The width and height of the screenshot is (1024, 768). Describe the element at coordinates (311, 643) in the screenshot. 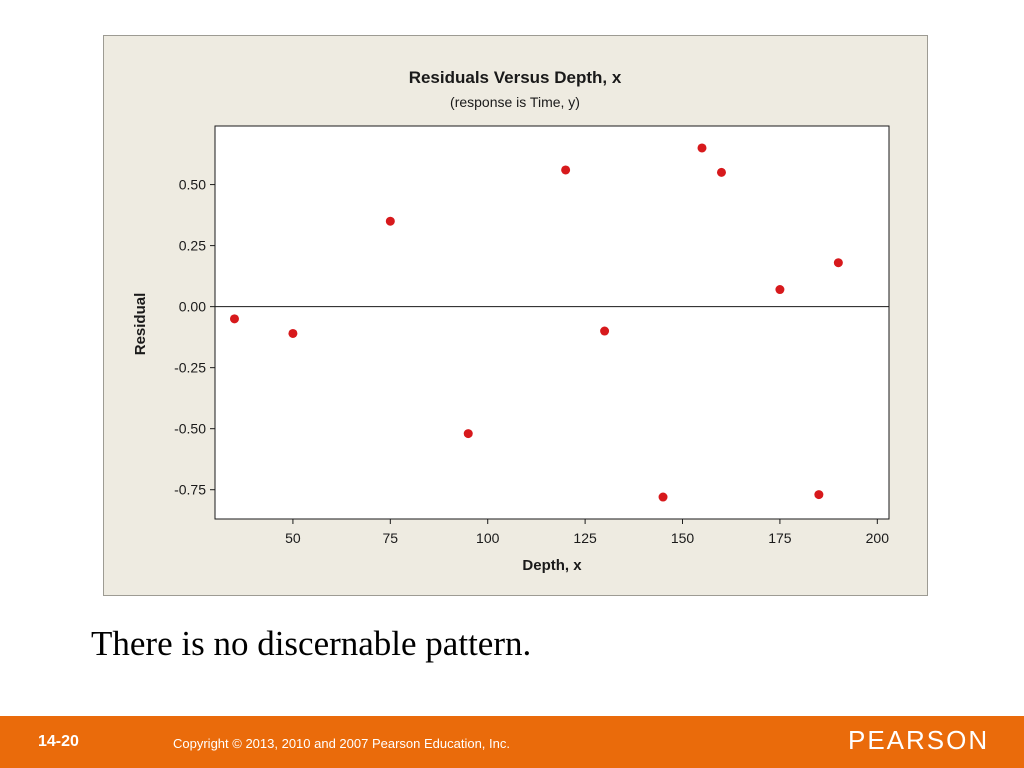

I see `slide-caption: There is no discernable pattern.` at that location.